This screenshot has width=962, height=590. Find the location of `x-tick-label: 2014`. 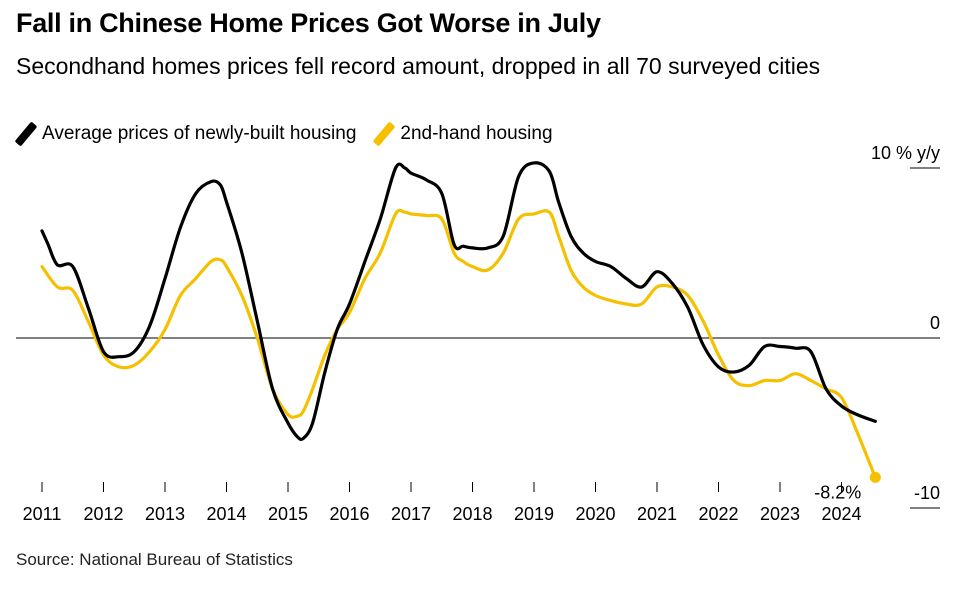

x-tick-label: 2014 is located at coordinates (226, 514).